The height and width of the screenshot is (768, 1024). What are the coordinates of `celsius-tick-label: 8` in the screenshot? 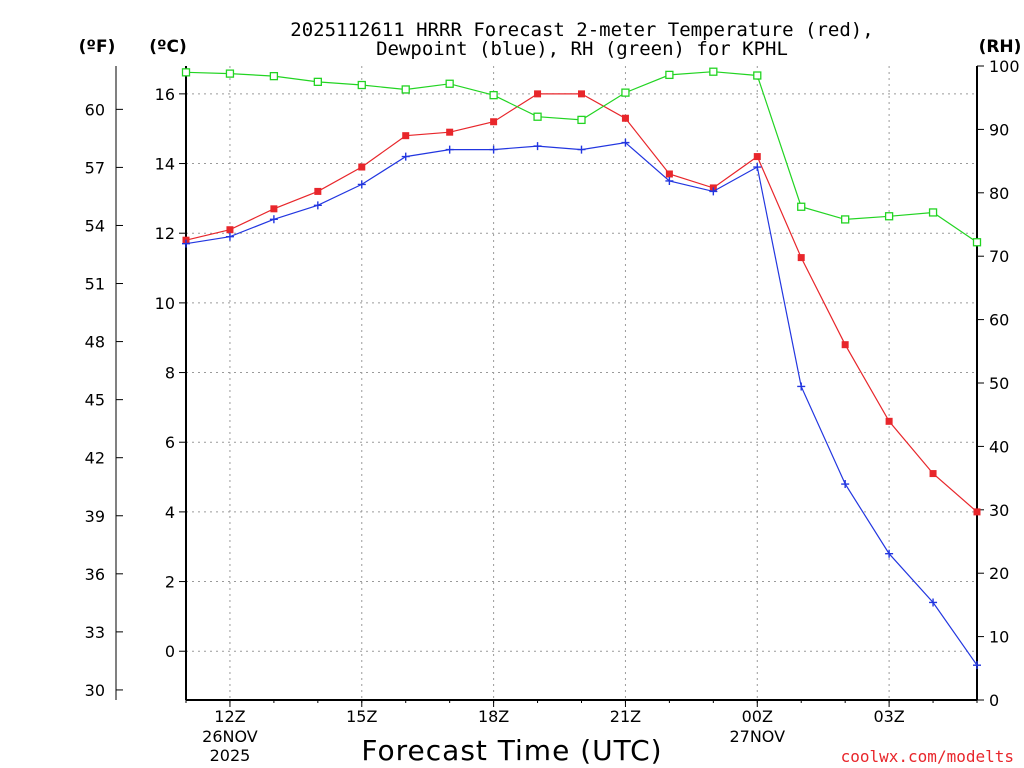 It's located at (170, 373).